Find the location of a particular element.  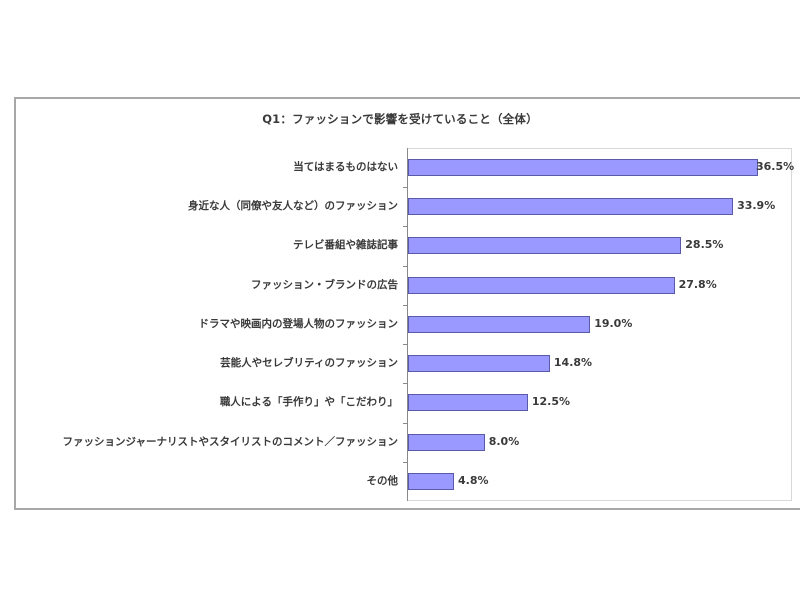

bar-row: 芸能人やセレブリティのファッション 14.8% is located at coordinates (400, 363).